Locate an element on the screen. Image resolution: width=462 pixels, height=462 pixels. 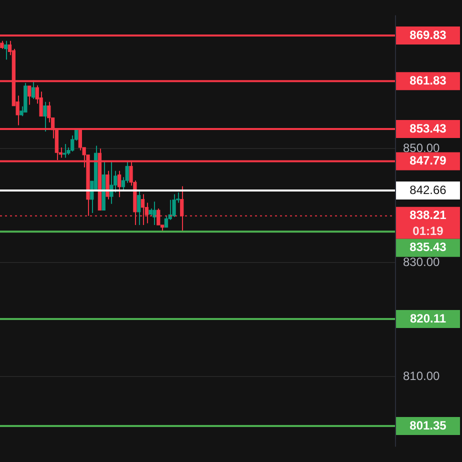
ref-line-label: 861.83 is located at coordinates (428, 80).